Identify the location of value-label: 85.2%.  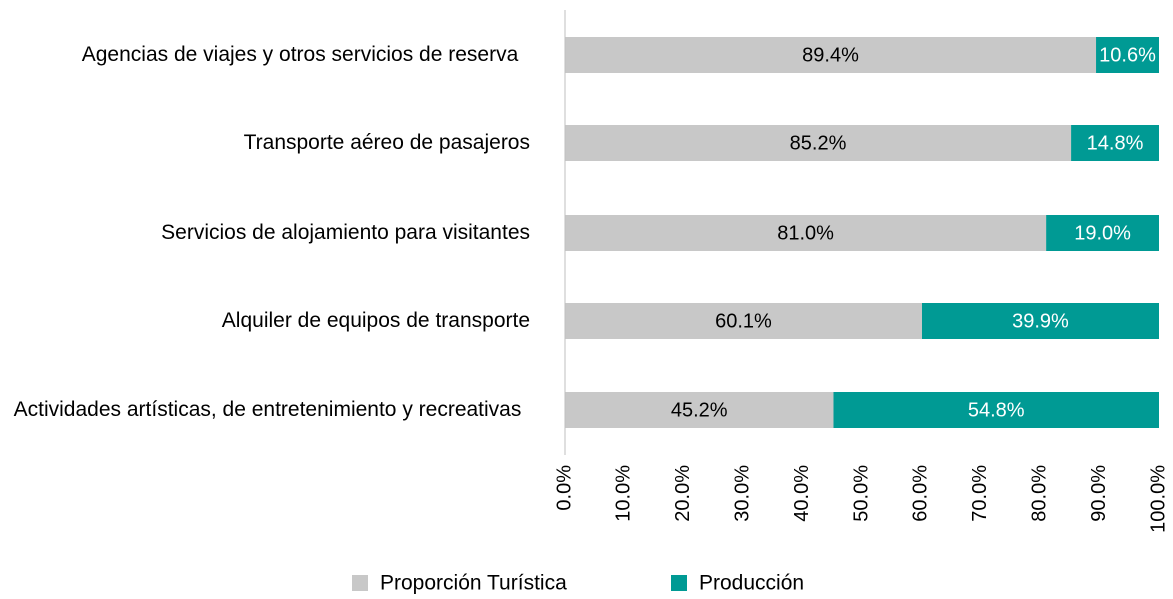
(818, 143).